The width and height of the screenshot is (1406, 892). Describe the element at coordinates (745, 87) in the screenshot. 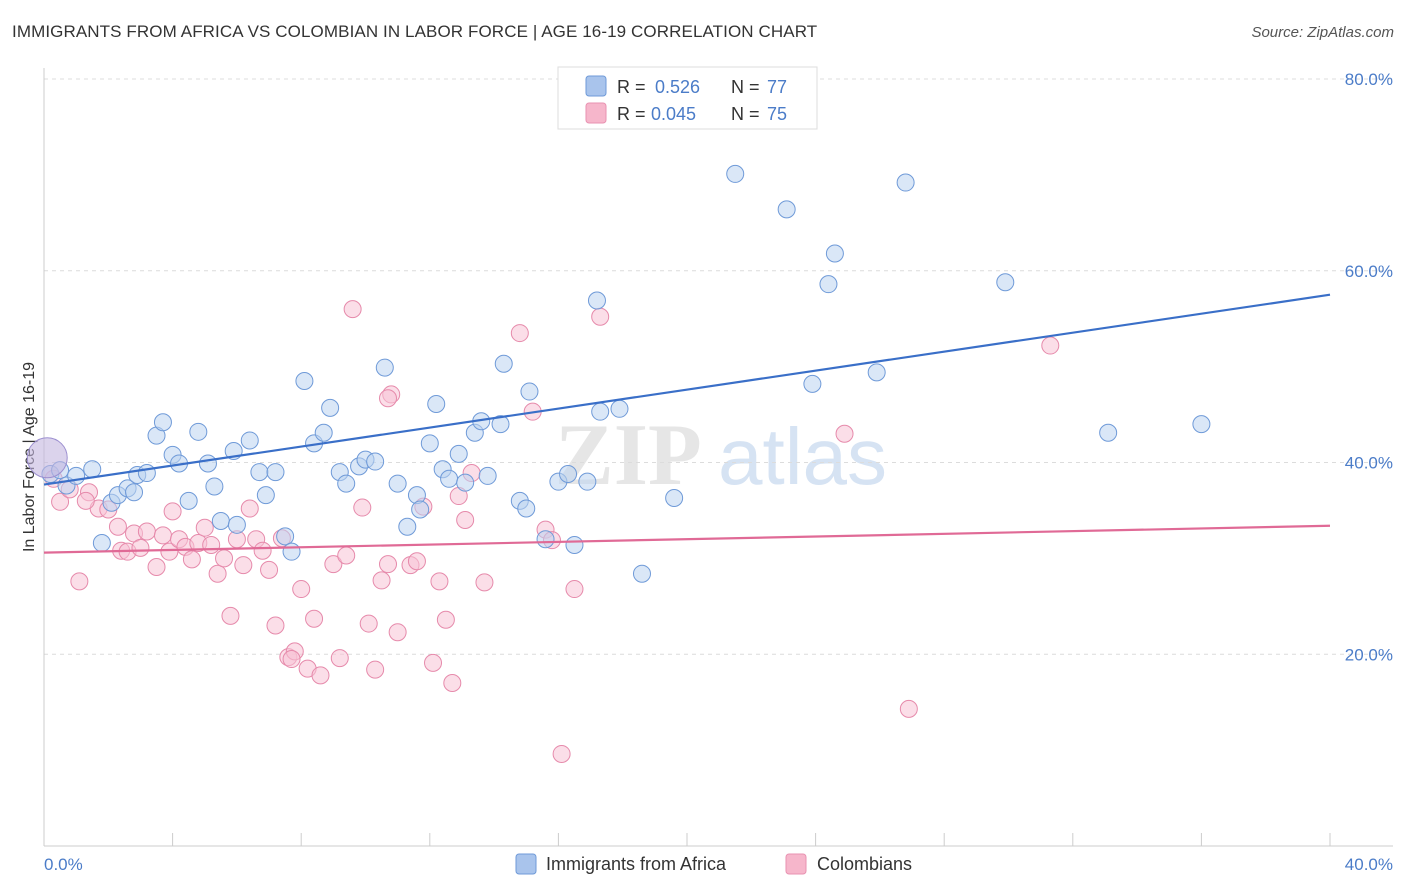

I see `legend-n-label-africa: N =` at that location.